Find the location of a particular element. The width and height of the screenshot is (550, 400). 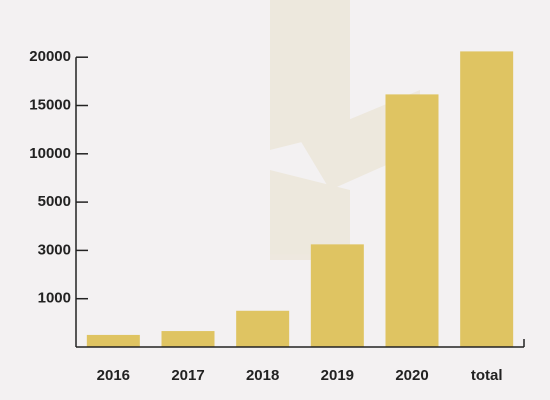

x-tick-label: 2016 is located at coordinates (113, 375).